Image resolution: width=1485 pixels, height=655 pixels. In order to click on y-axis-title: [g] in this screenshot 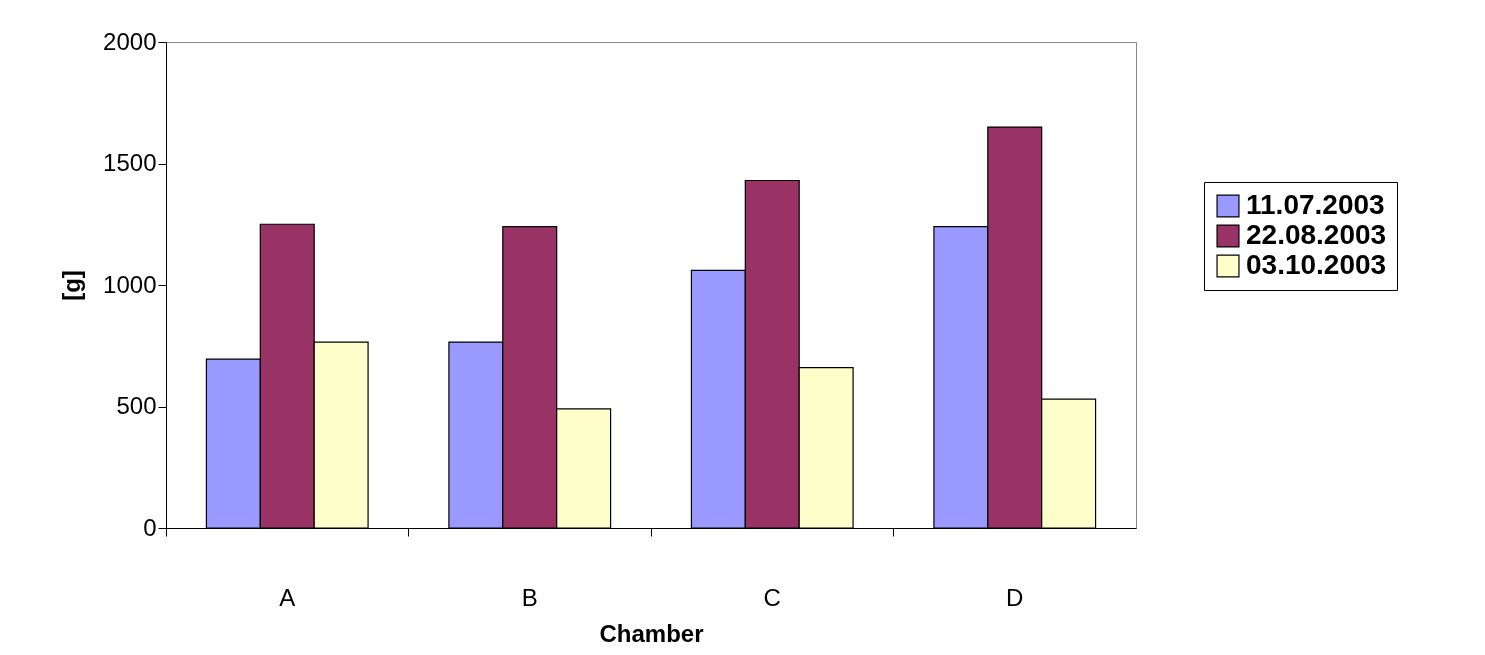, I will do `click(72, 285)`.